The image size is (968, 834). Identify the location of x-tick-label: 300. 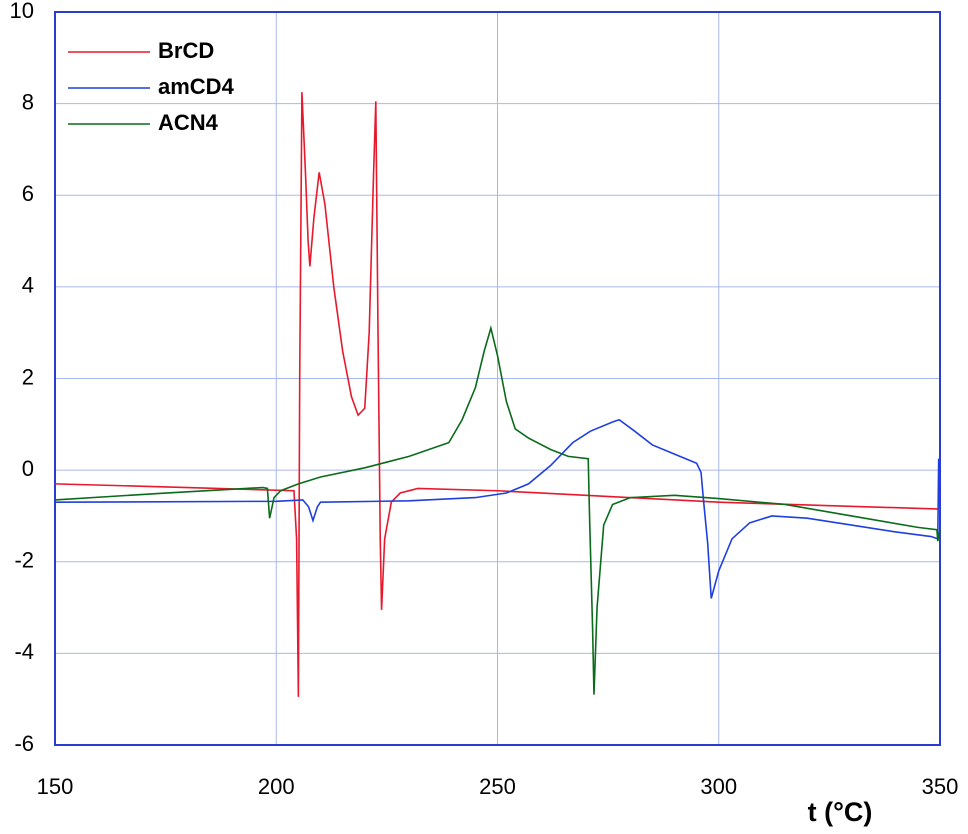
(718, 786).